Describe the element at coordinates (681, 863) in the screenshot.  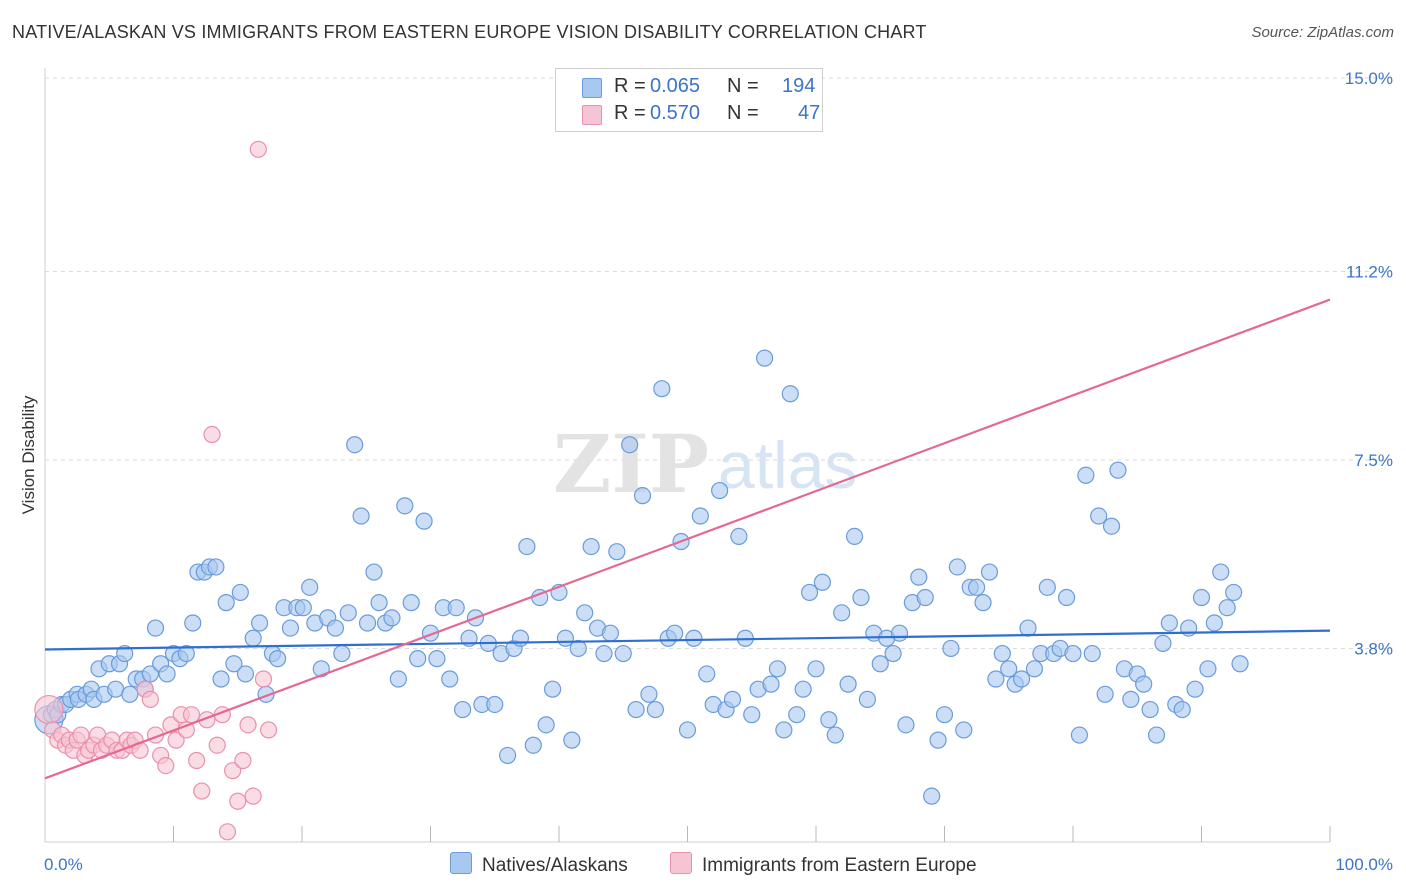
I see `series-swatch-pink` at that location.